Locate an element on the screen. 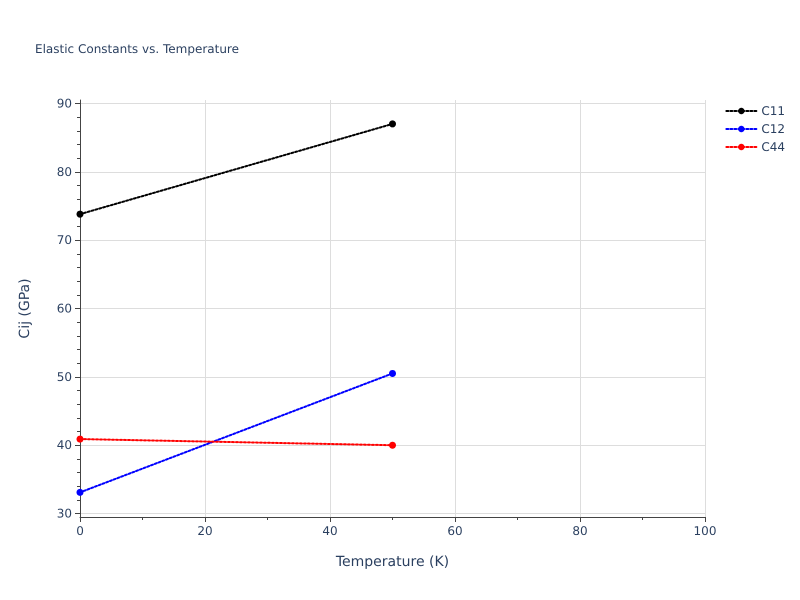 This screenshot has width=800, height=600. y-tick-label: 80 is located at coordinates (64, 171).